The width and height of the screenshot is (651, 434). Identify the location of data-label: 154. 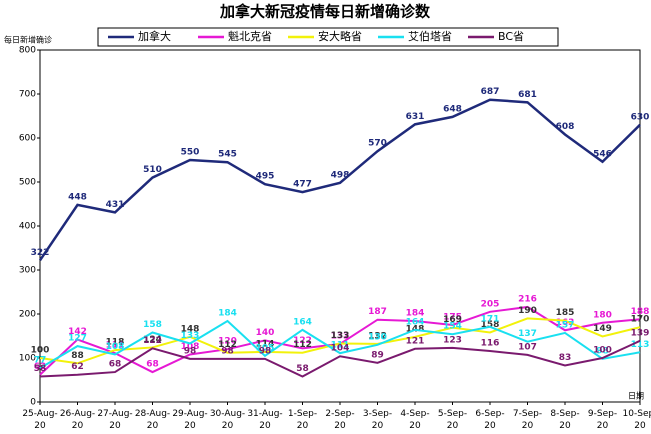
(452, 327).